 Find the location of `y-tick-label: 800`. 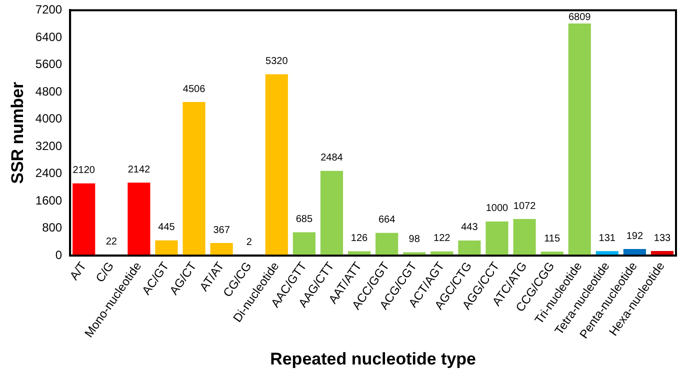

y-tick-label: 800 is located at coordinates (52, 227).